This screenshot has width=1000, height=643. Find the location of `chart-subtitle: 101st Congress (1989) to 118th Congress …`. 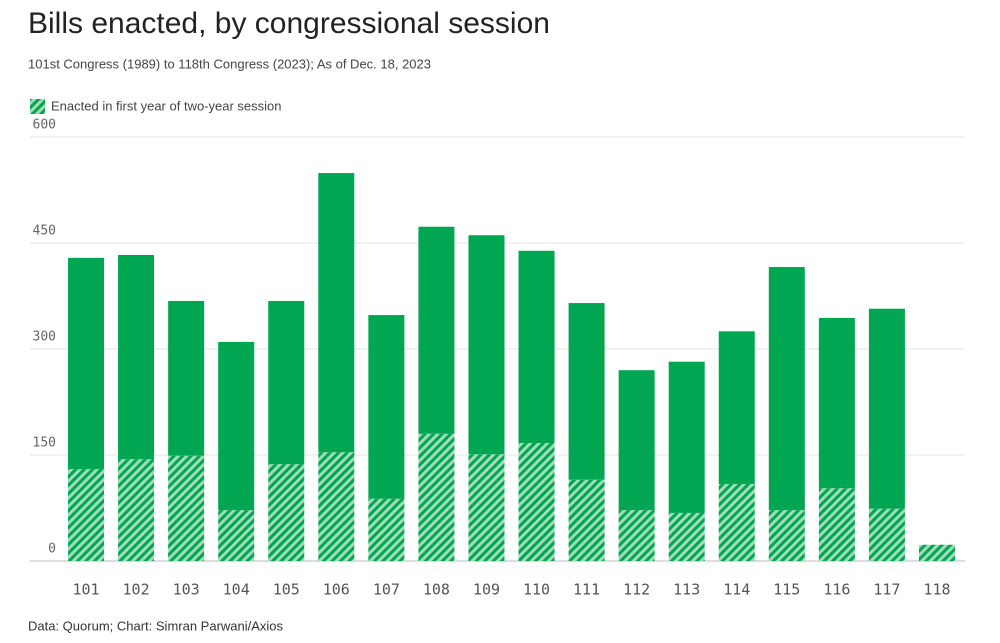

chart-subtitle: 101st Congress (1989) to 118th Congress … is located at coordinates (229, 63).